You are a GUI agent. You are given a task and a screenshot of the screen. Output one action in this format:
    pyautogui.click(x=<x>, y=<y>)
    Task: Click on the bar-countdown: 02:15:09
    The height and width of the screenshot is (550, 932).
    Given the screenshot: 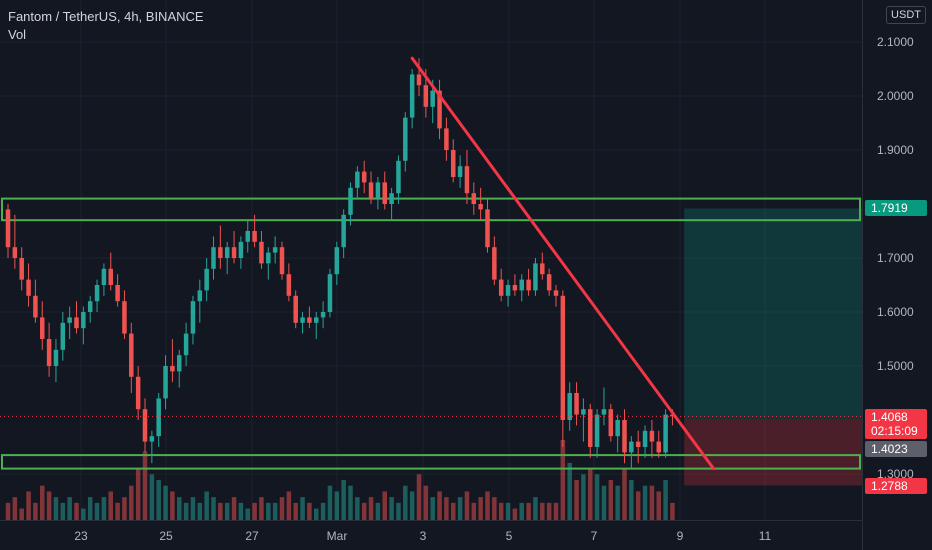 What is the action you would take?
    pyautogui.click(x=894, y=431)
    